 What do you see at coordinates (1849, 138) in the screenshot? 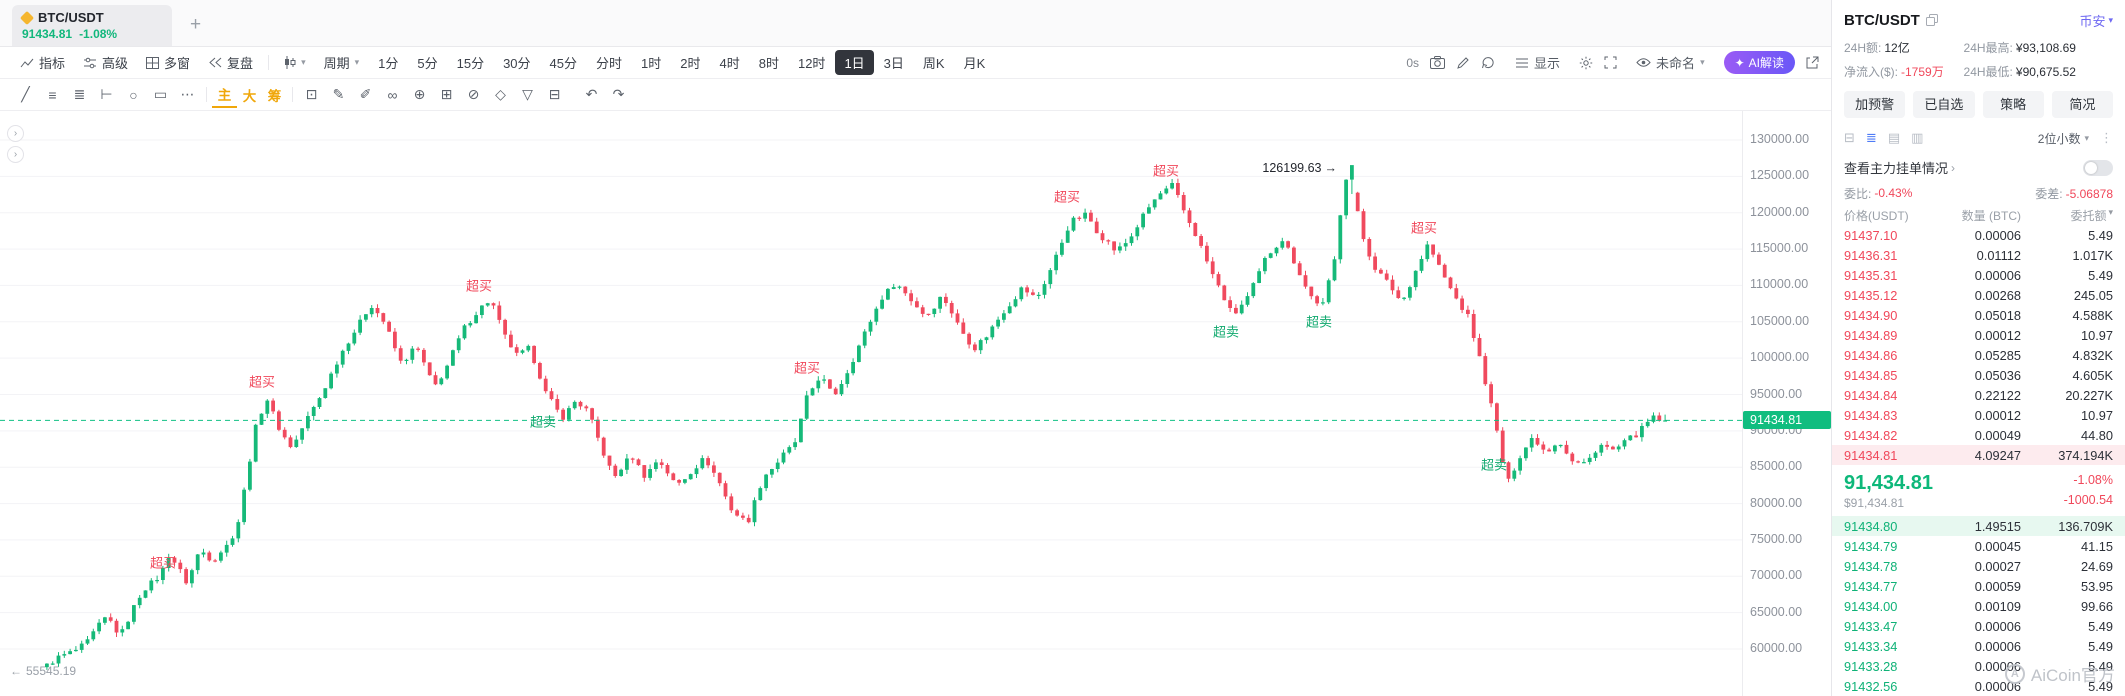
I see `orderbook-both-icon: ⊟` at bounding box center [1849, 138].